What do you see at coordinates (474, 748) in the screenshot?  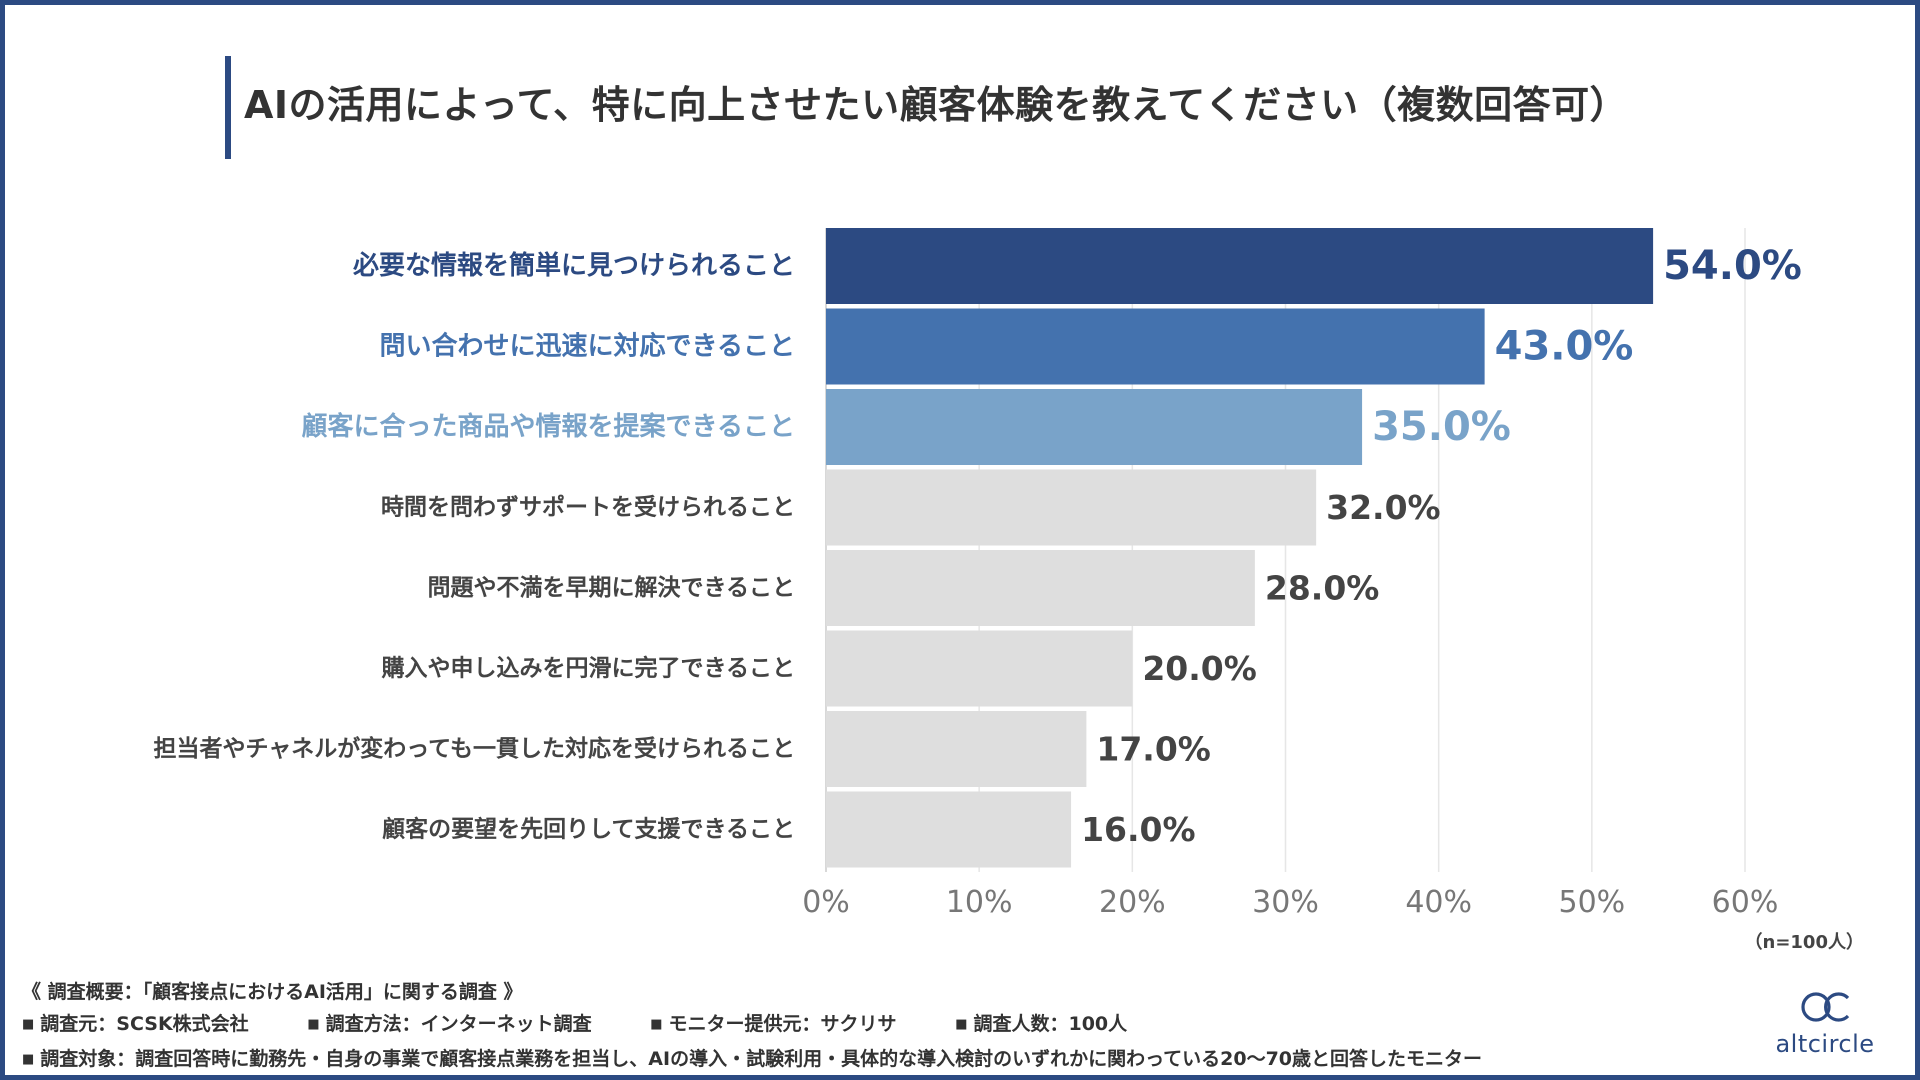 I see `category-label: 担当者やチャネルが変わっても一貫した対応を受けられること` at bounding box center [474, 748].